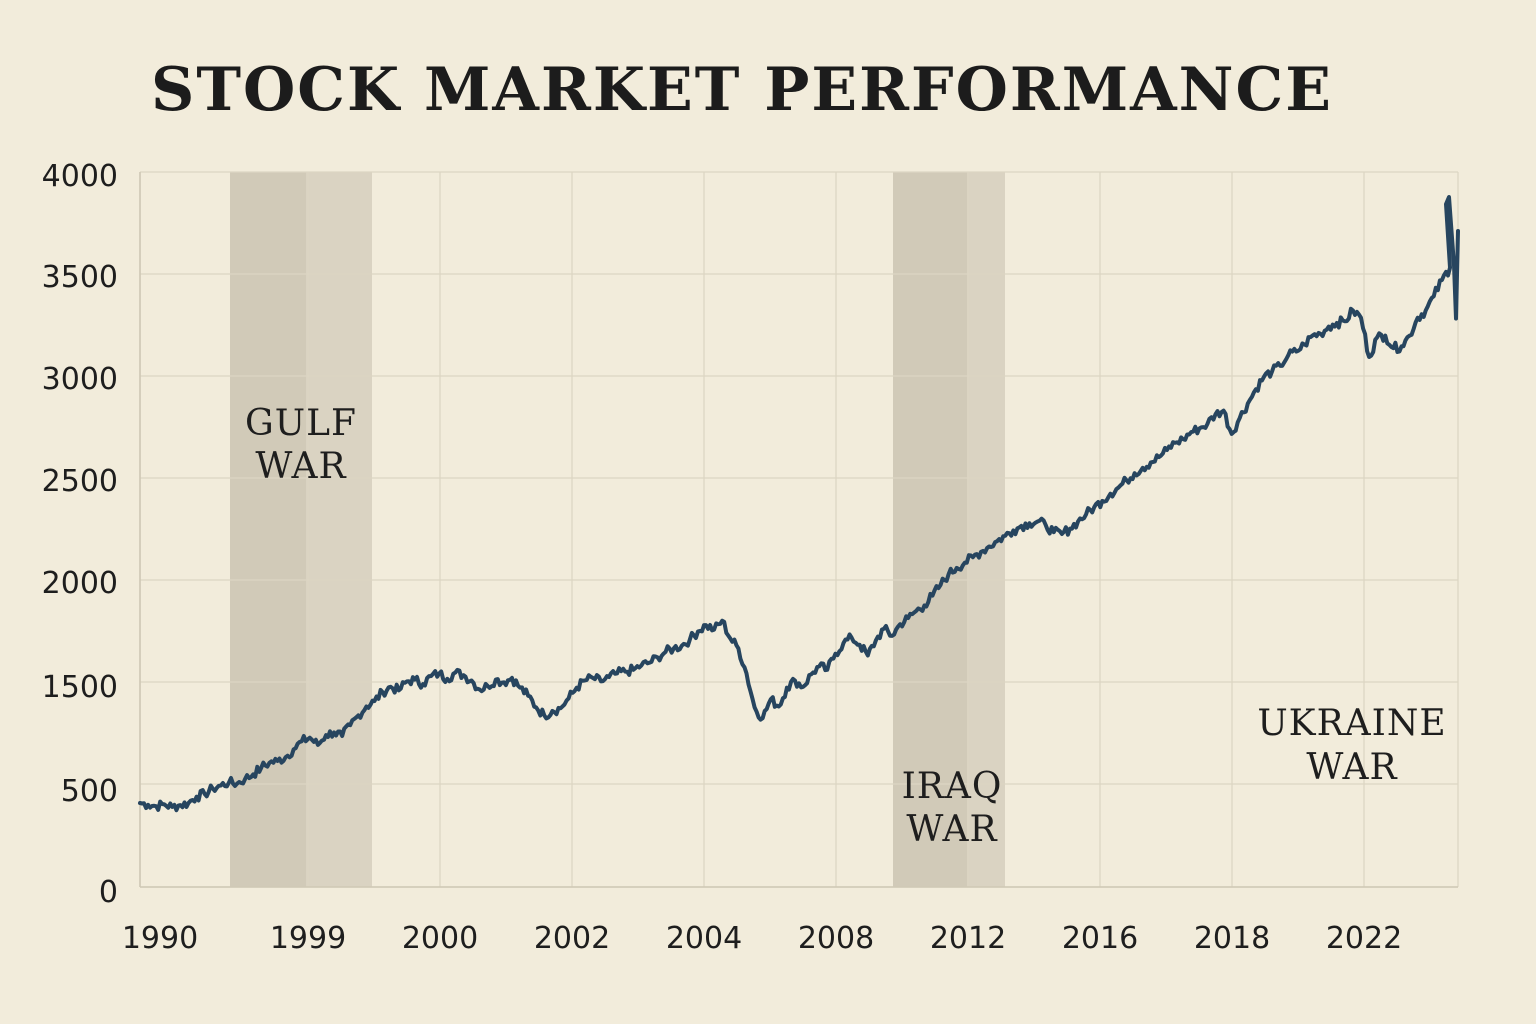 This screenshot has width=1536, height=1024. I want to click on war-label-3-line-1: UKRAINE, so click(1351, 723).